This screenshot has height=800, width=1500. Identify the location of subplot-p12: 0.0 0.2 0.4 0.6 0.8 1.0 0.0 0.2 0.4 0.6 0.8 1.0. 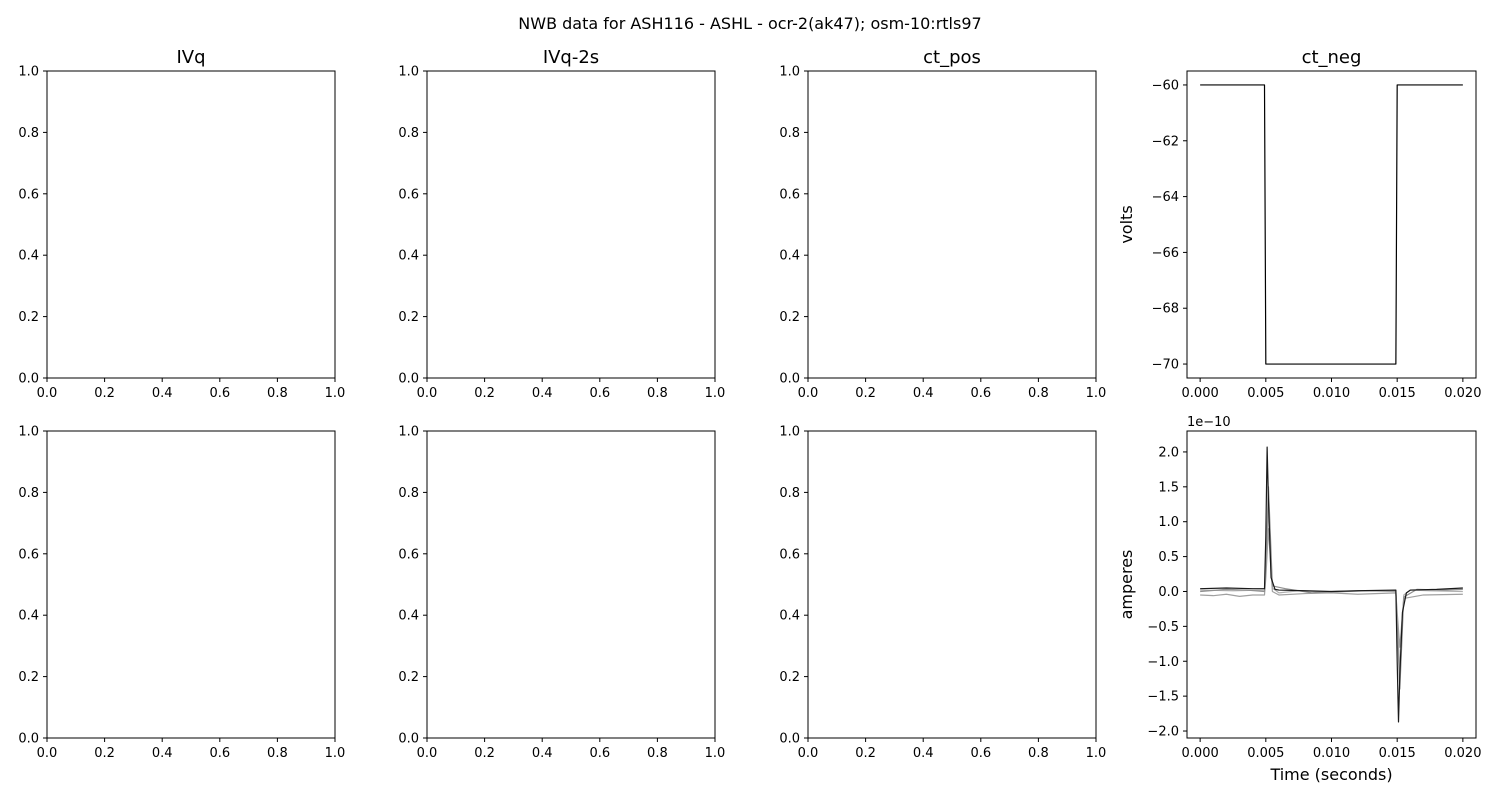
(942, 593).